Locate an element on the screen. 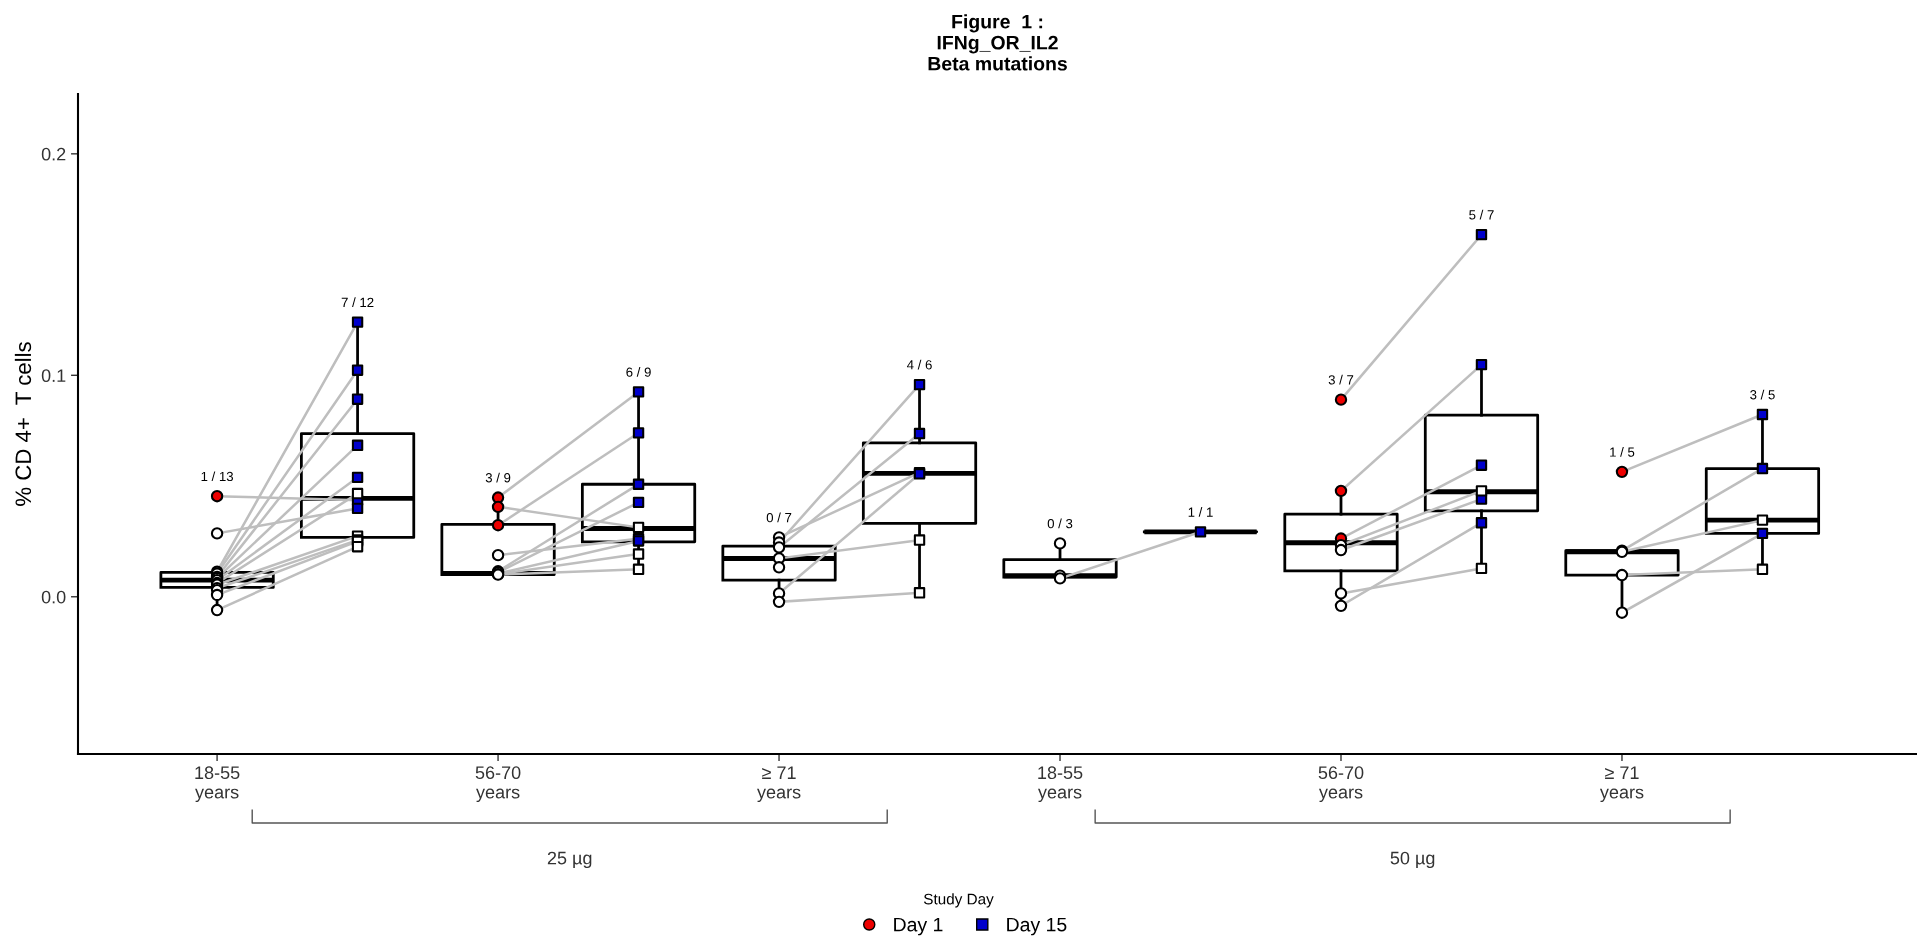 The width and height of the screenshot is (1917, 947). legend-title: Study Day is located at coordinates (958, 900).